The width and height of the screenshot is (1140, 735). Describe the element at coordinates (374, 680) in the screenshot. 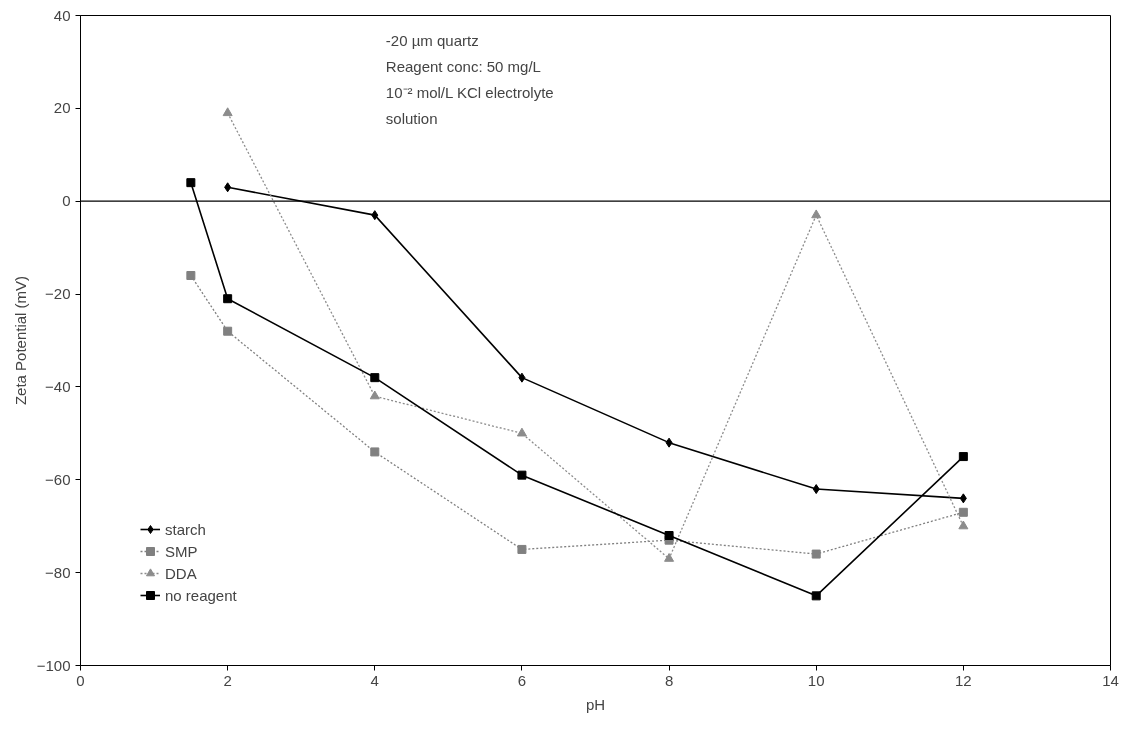

I see `x-tick-label: 4` at that location.